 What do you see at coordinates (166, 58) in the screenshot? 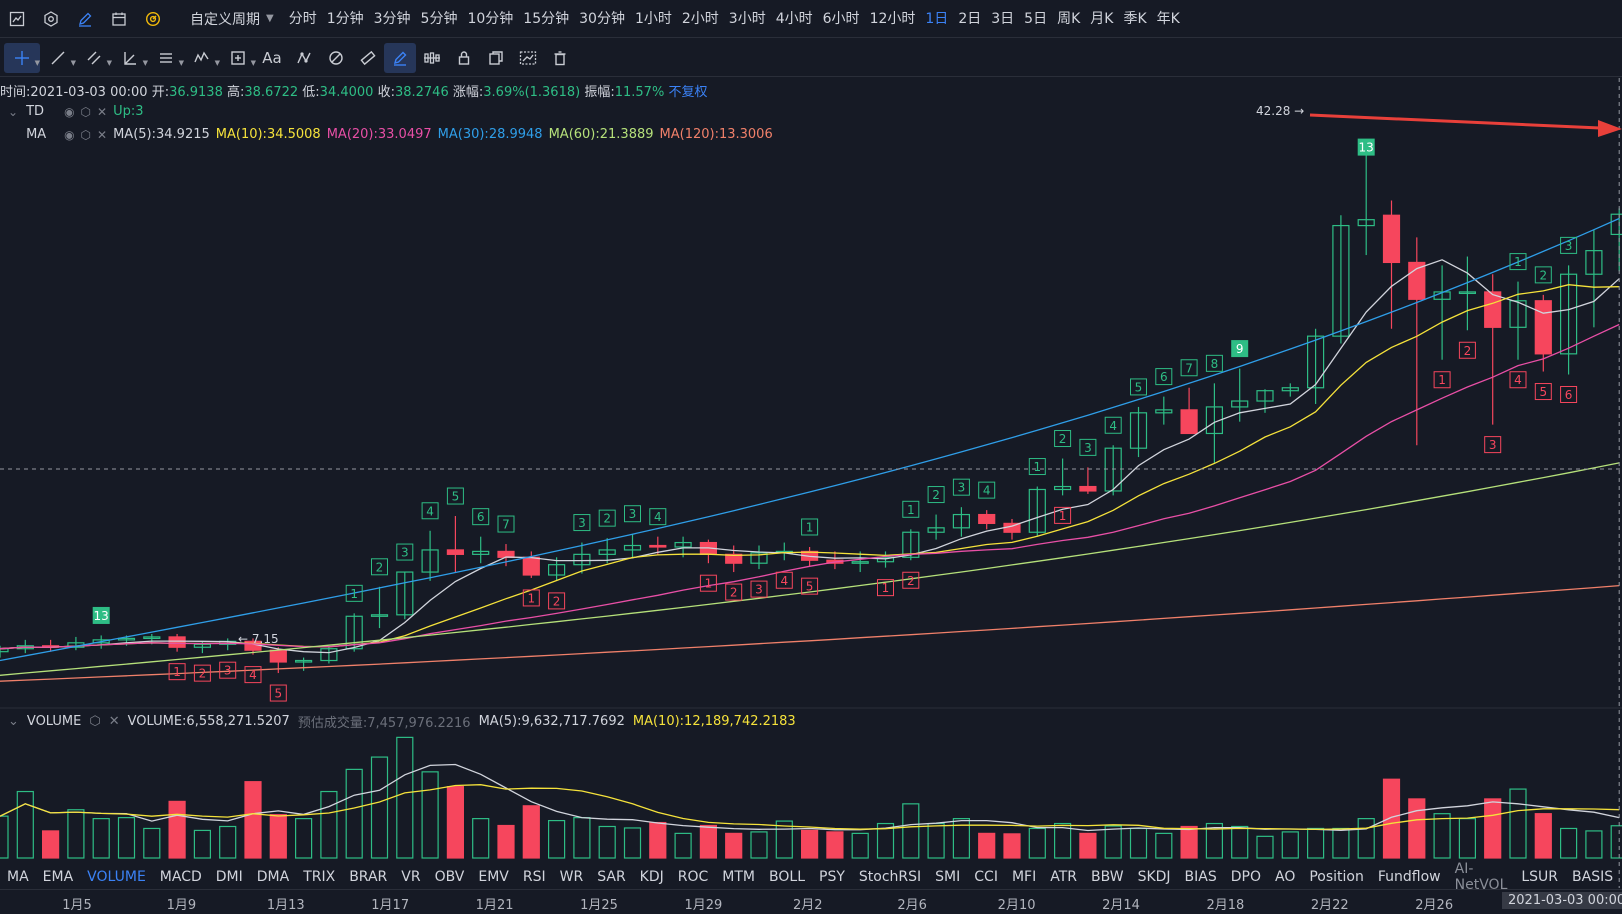
I see `horizontal-lines-icon: ▼` at bounding box center [166, 58].